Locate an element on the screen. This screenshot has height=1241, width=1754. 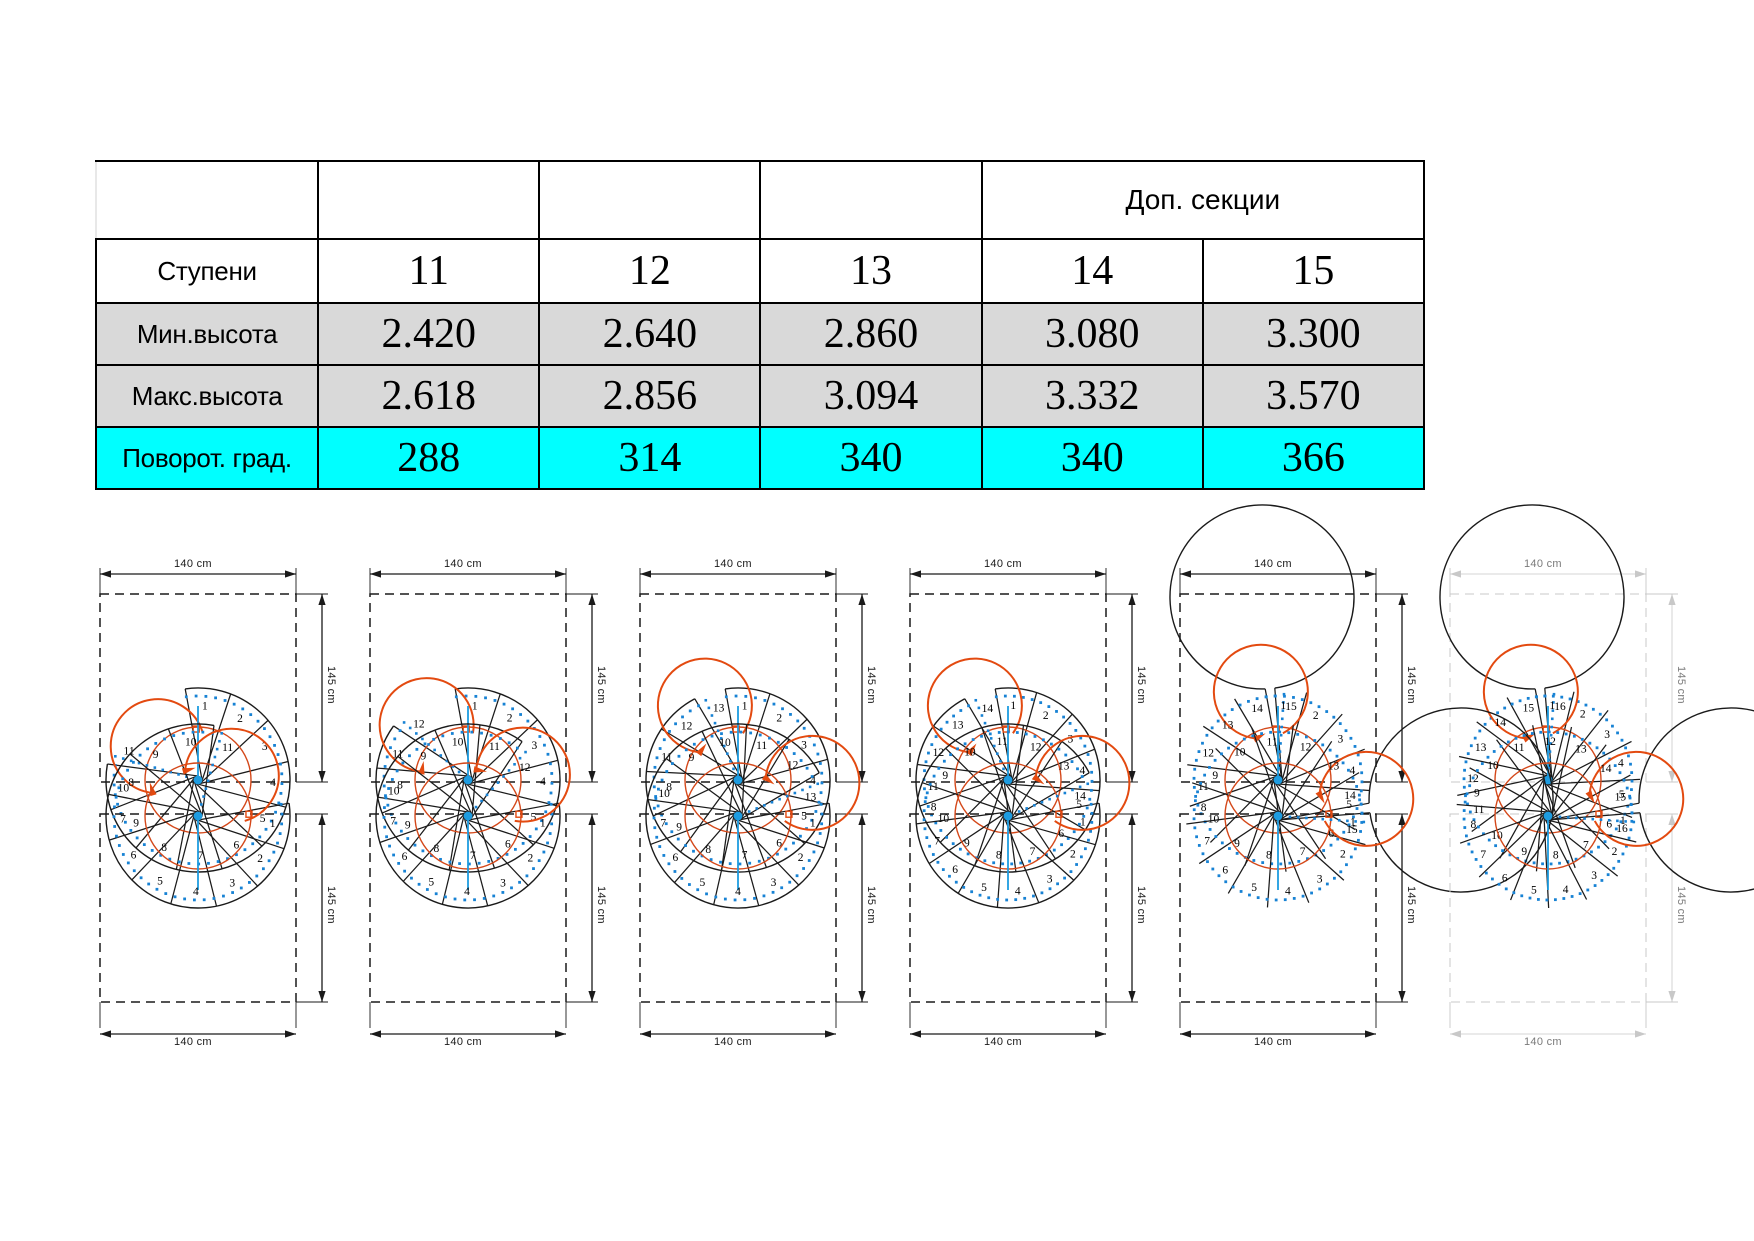
max-height-col-1: 2.856 is located at coordinates (650, 396).